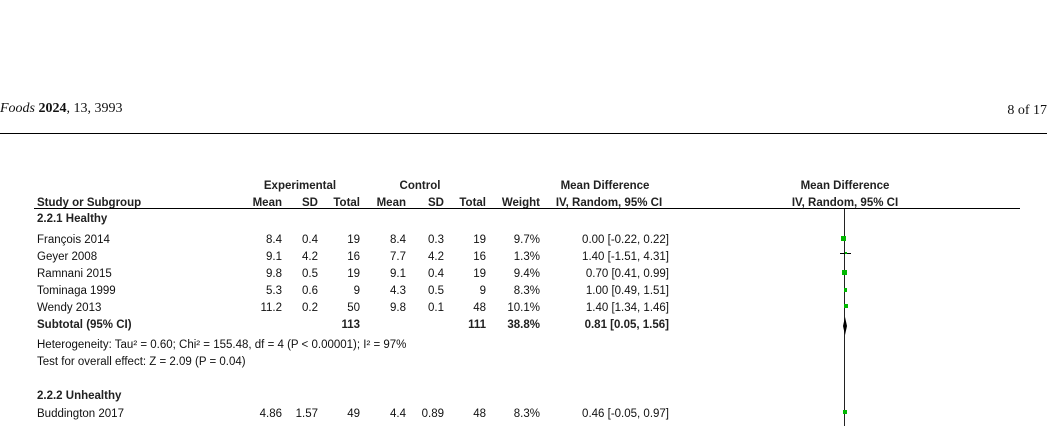  What do you see at coordinates (398, 274) in the screenshot?
I see `ctl-mean: 9.1` at bounding box center [398, 274].